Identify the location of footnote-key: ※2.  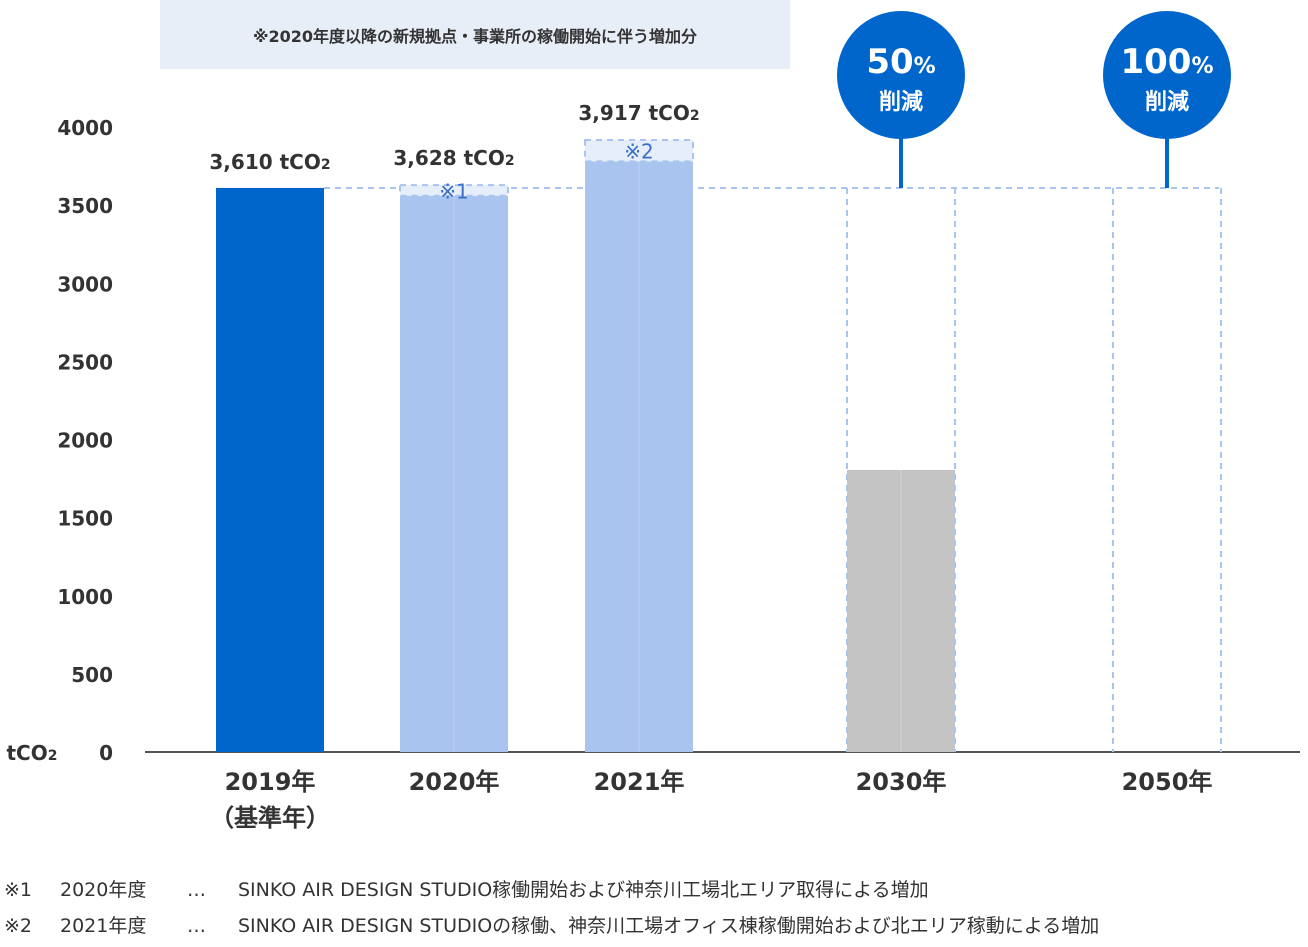
(18, 926).